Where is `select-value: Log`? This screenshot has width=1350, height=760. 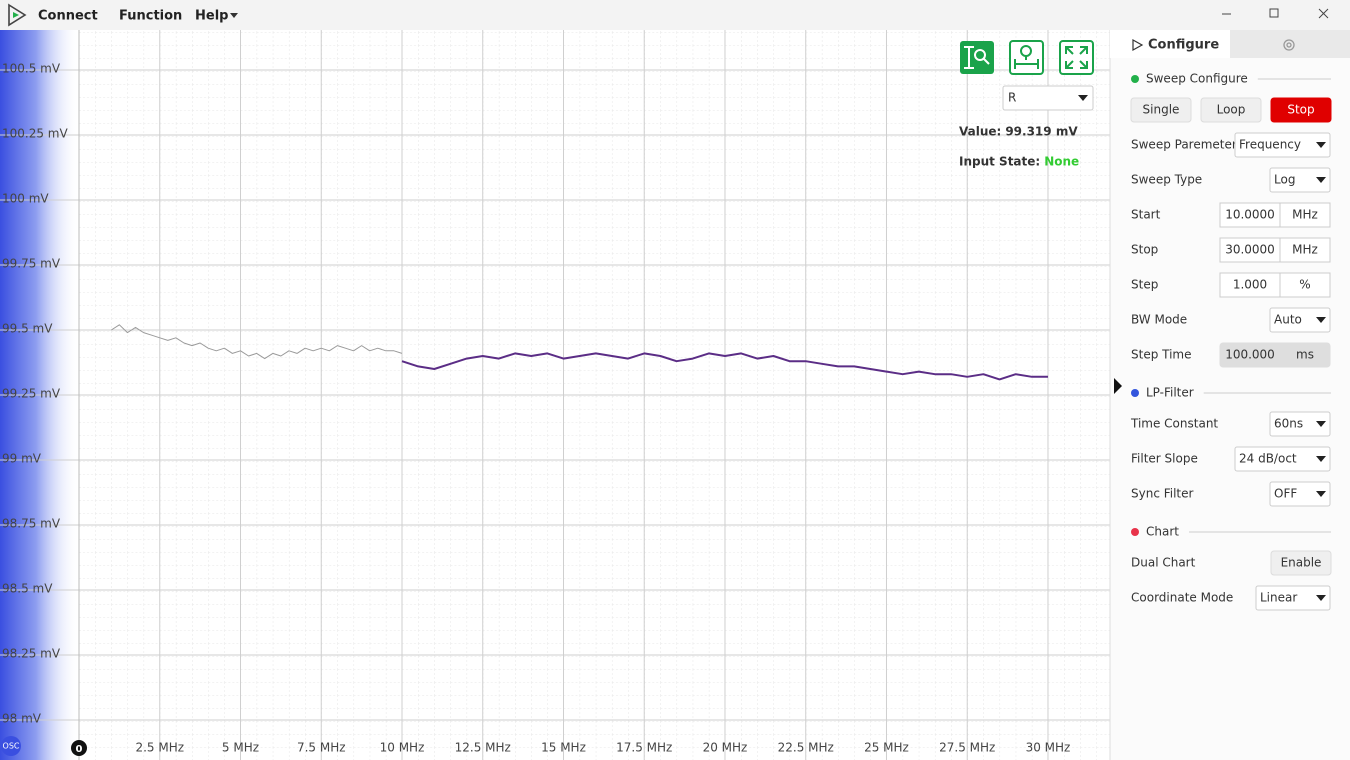 select-value: Log is located at coordinates (1284, 180).